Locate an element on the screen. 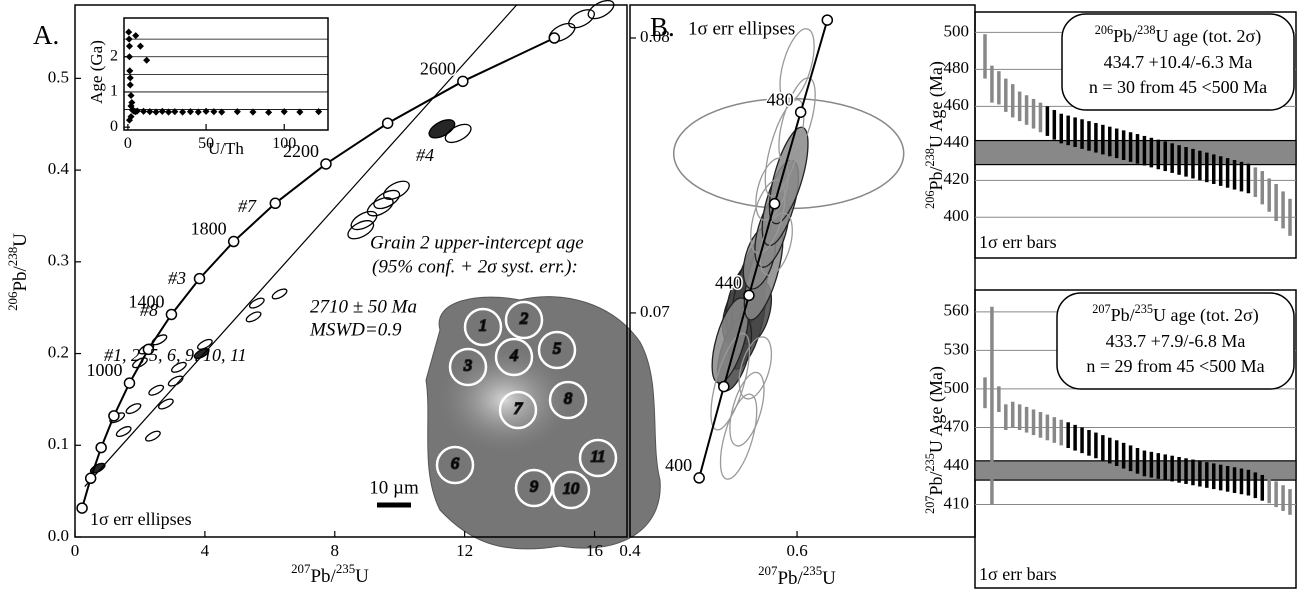  y-axis-label: 206Pb/238U is located at coordinates (18, 272).